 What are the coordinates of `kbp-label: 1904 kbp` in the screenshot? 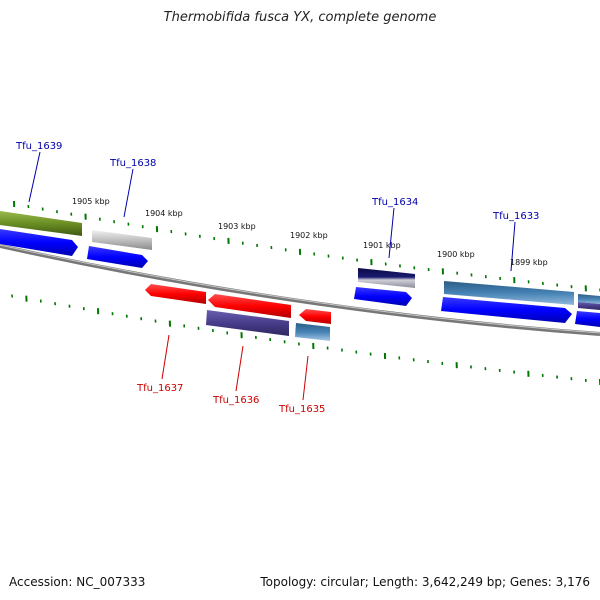 It's located at (164, 213).